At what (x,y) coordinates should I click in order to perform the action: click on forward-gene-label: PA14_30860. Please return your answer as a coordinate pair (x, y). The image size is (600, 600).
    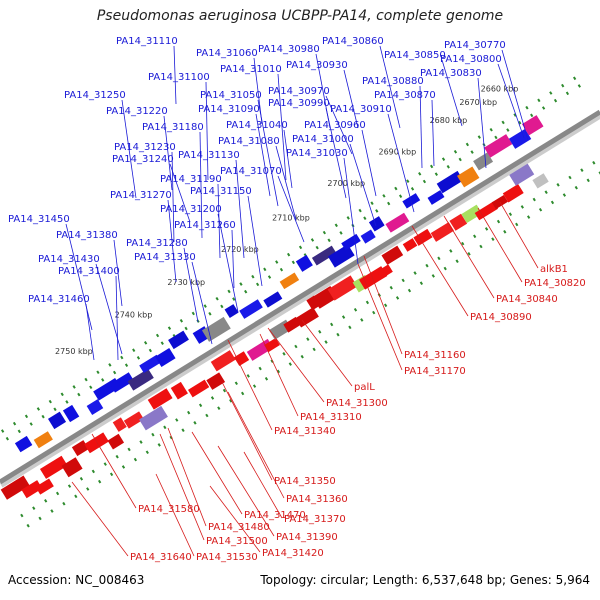
    Looking at the image, I should click on (353, 41).